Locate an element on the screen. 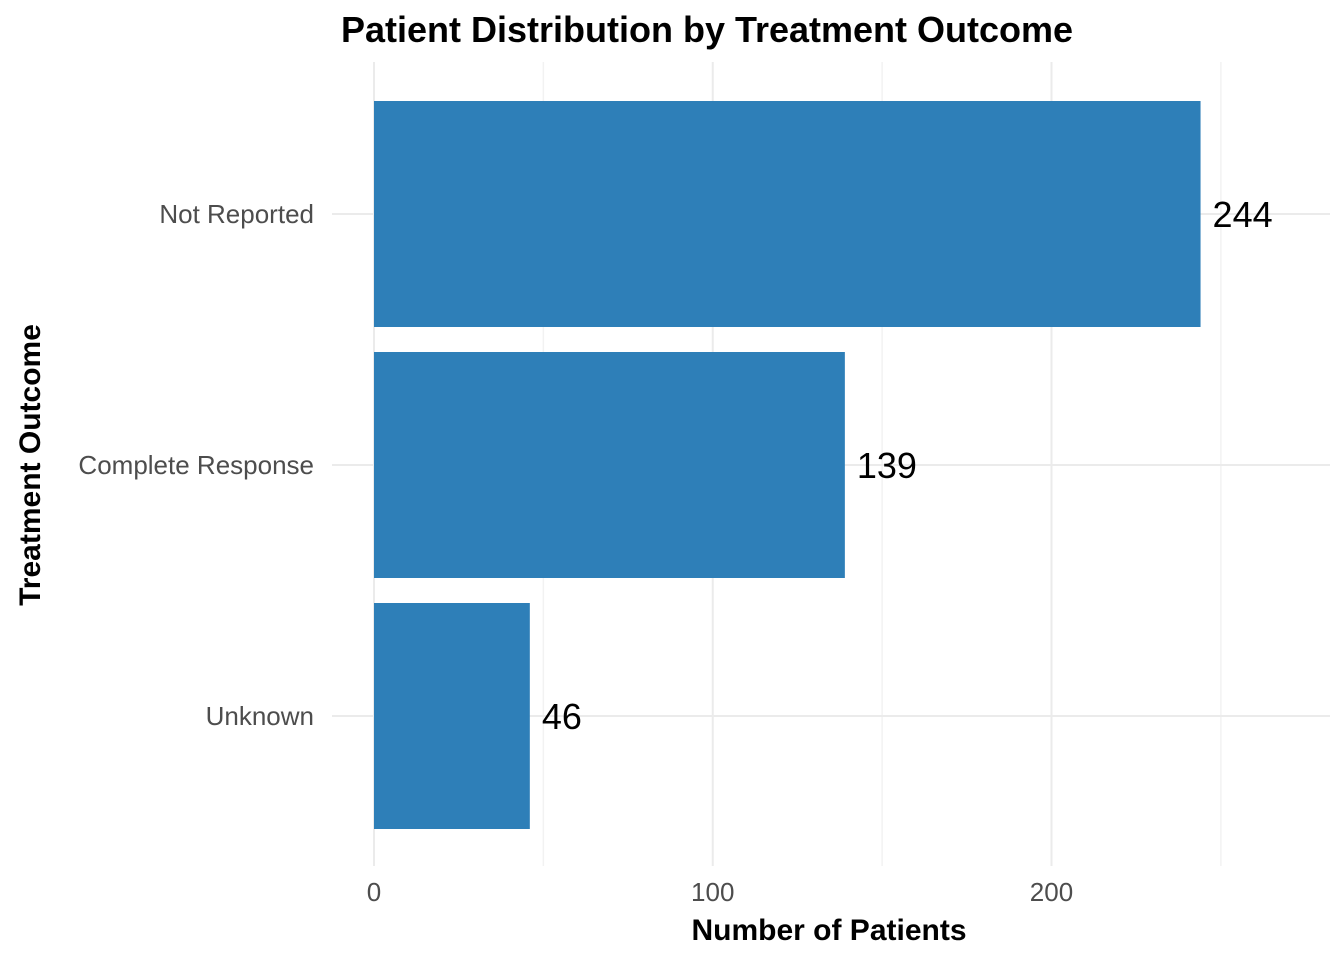  y-axis-title: Treatment Outcome is located at coordinates (30, 465).